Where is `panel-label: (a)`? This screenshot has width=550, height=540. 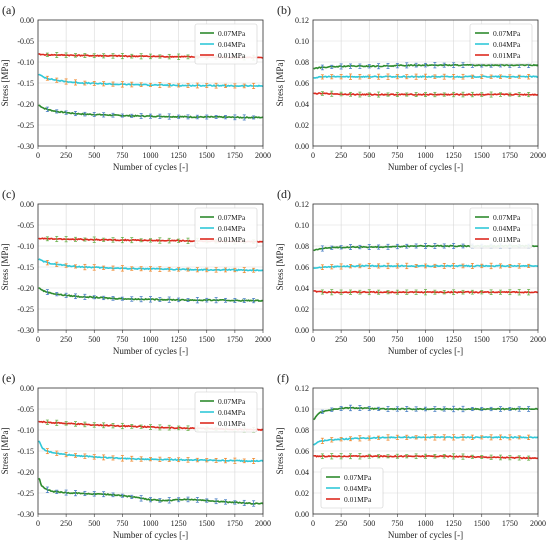 panel-label: (a) is located at coordinates (8, 10).